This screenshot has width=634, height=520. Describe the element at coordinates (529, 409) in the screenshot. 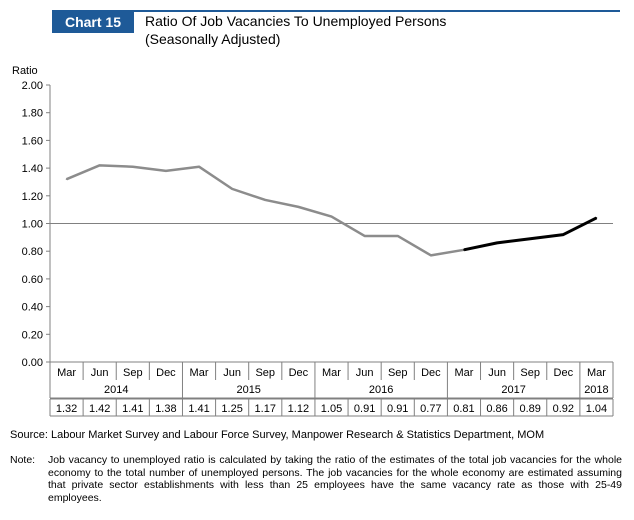

I see `data-value-label: 0.89` at that location.